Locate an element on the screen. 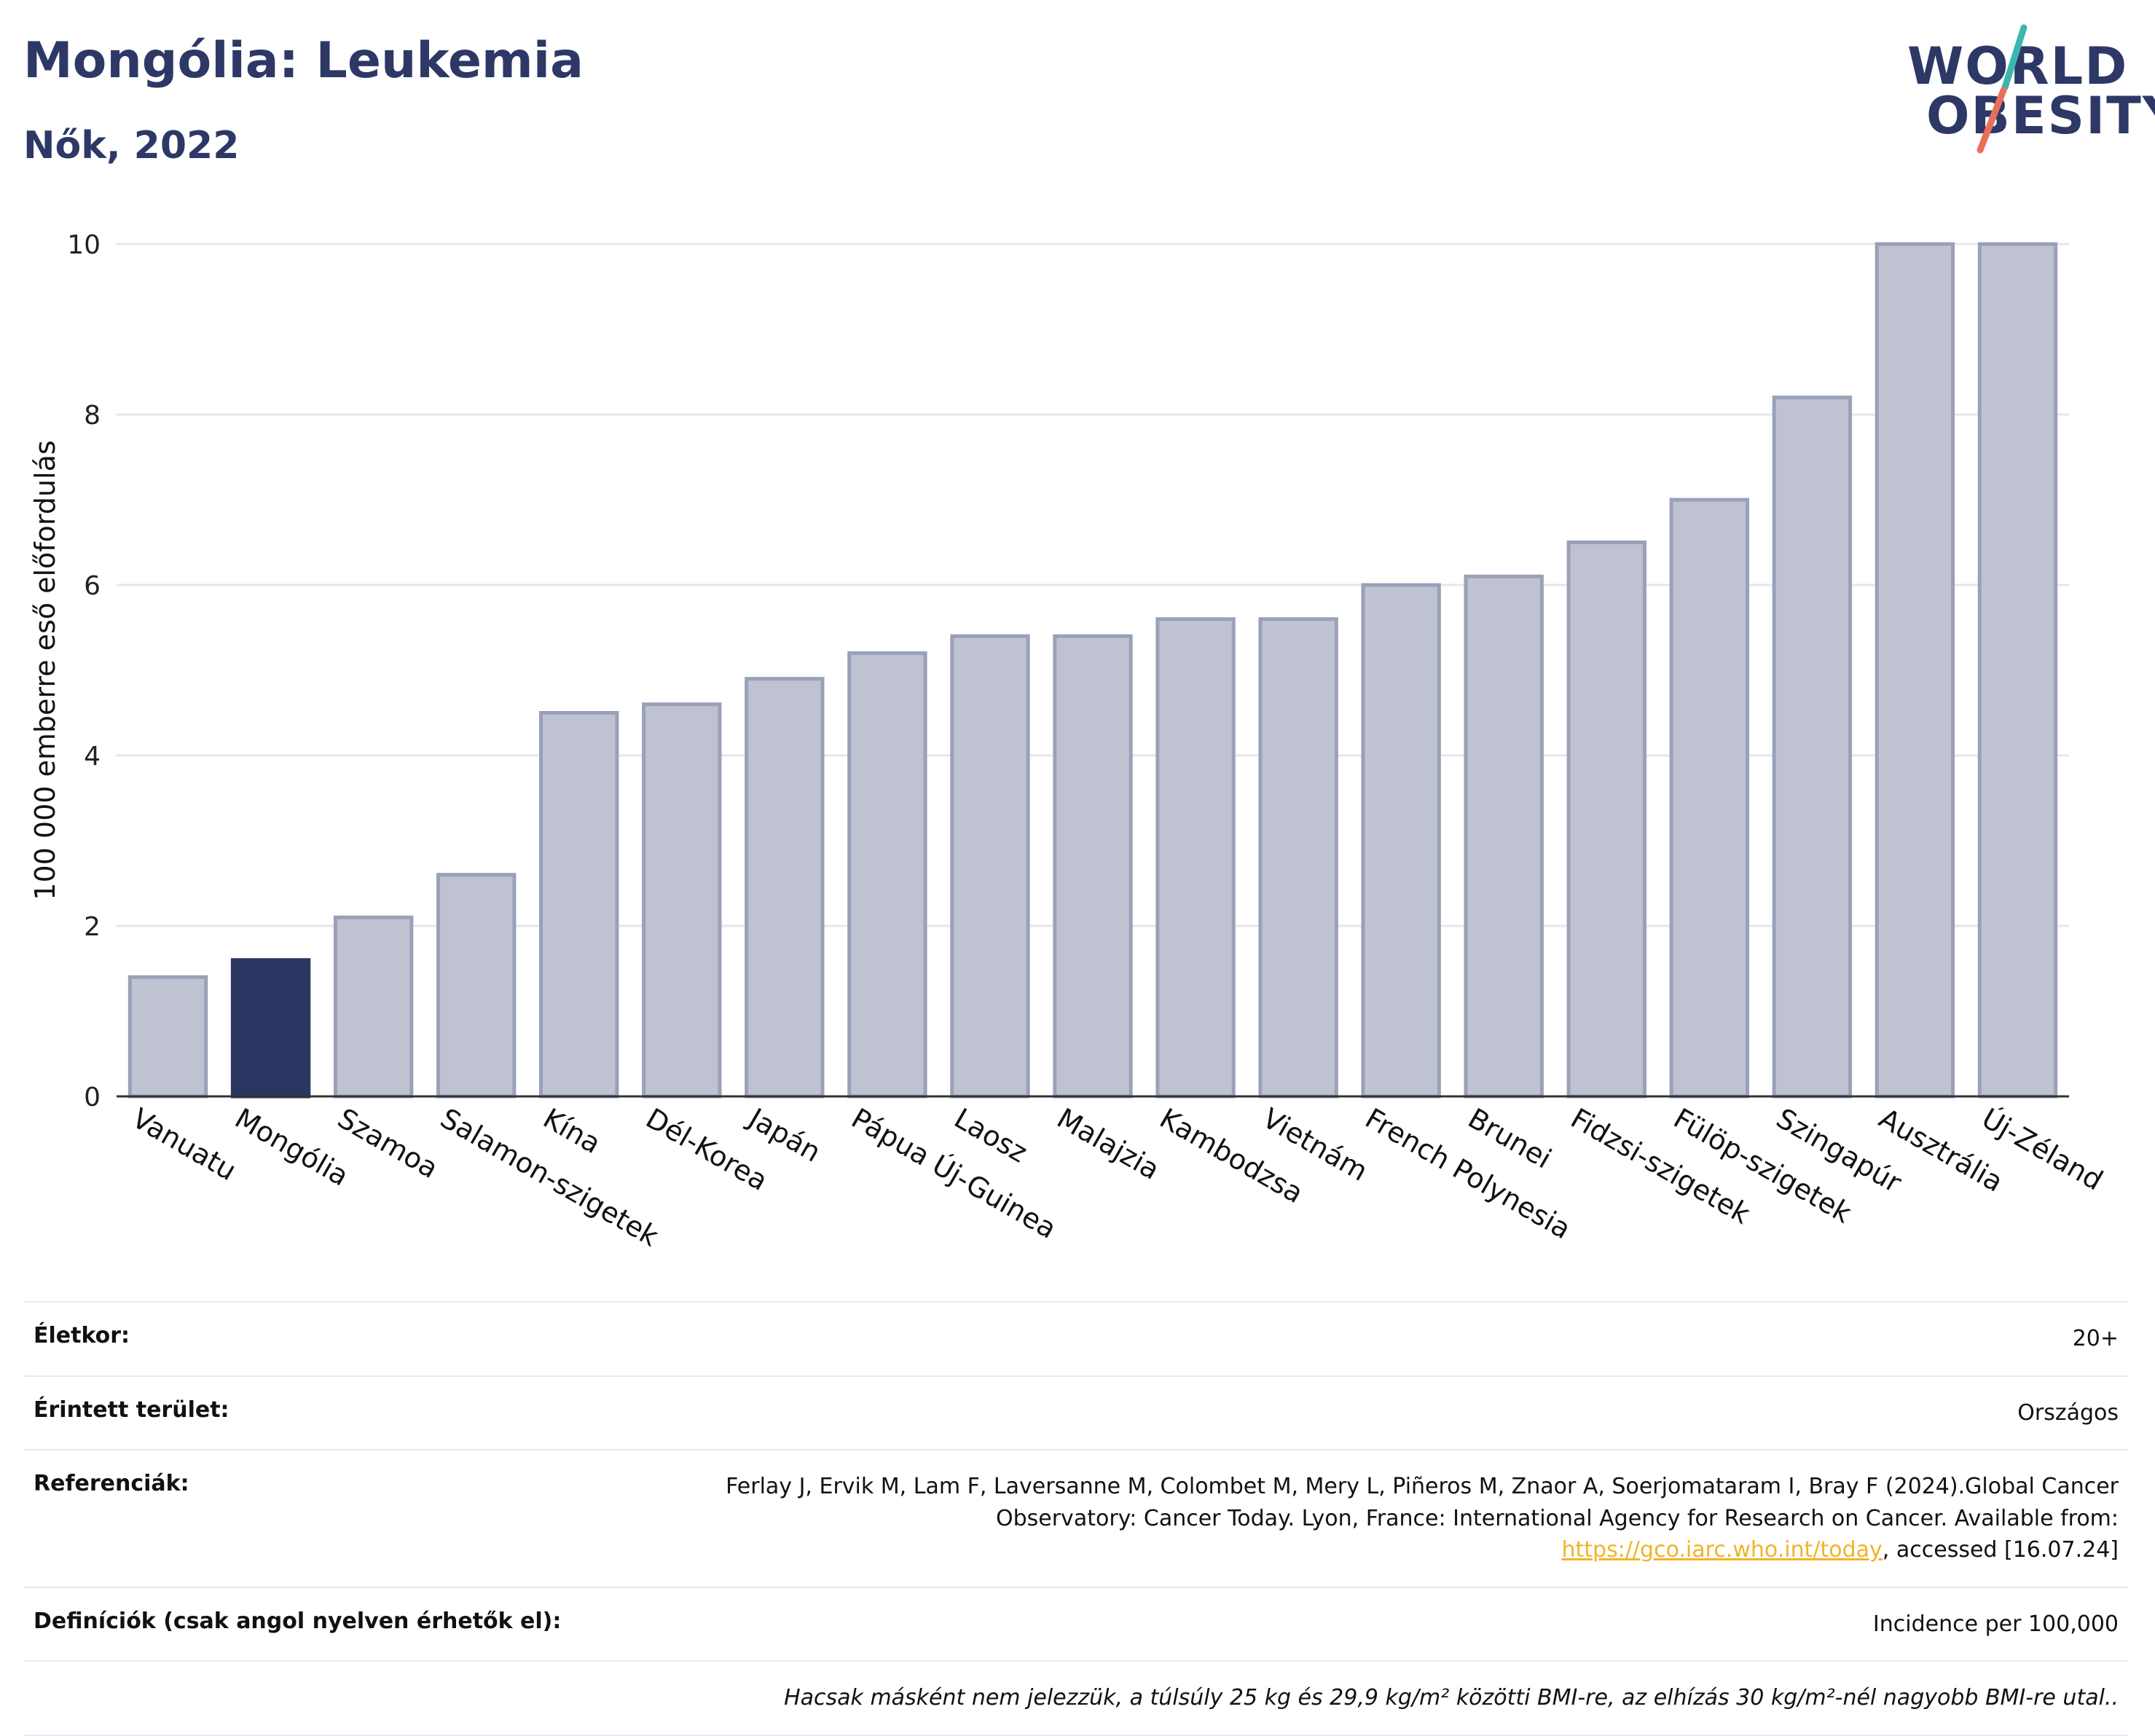 The height and width of the screenshot is (1736, 2155). bar-Kína is located at coordinates (579, 905).